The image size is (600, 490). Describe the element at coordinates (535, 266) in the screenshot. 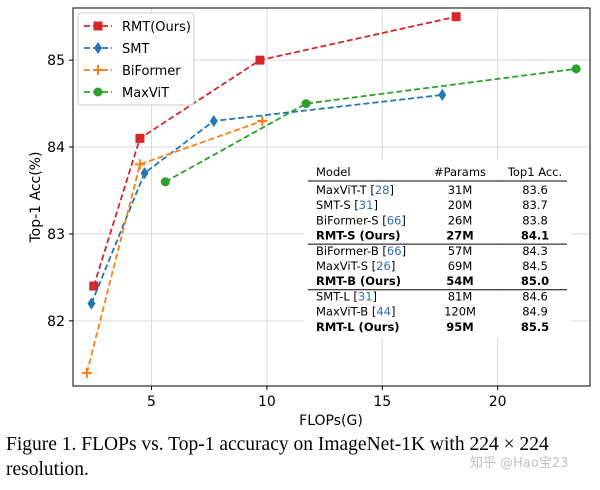

I see `table-acc-cell: 84.5` at that location.